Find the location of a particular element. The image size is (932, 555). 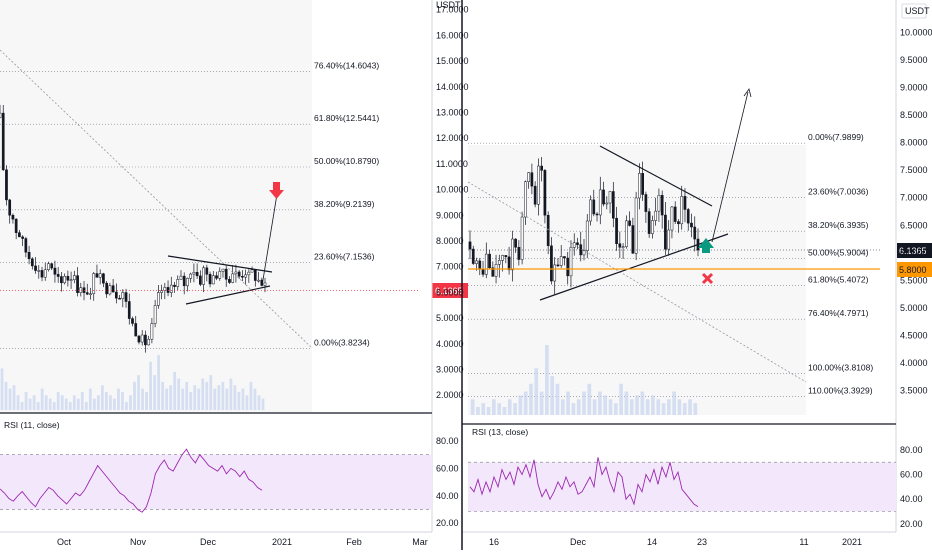

right-y-tick-label: 3.5000 is located at coordinates (914, 391).